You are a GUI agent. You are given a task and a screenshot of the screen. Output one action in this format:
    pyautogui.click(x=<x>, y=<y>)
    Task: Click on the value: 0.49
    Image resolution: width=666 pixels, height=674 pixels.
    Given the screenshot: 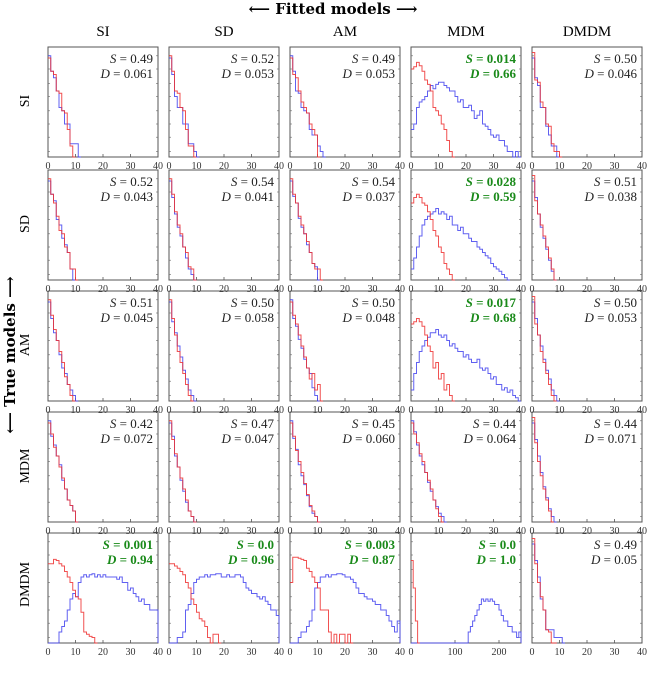 What is the action you would take?
    pyautogui.click(x=383, y=58)
    